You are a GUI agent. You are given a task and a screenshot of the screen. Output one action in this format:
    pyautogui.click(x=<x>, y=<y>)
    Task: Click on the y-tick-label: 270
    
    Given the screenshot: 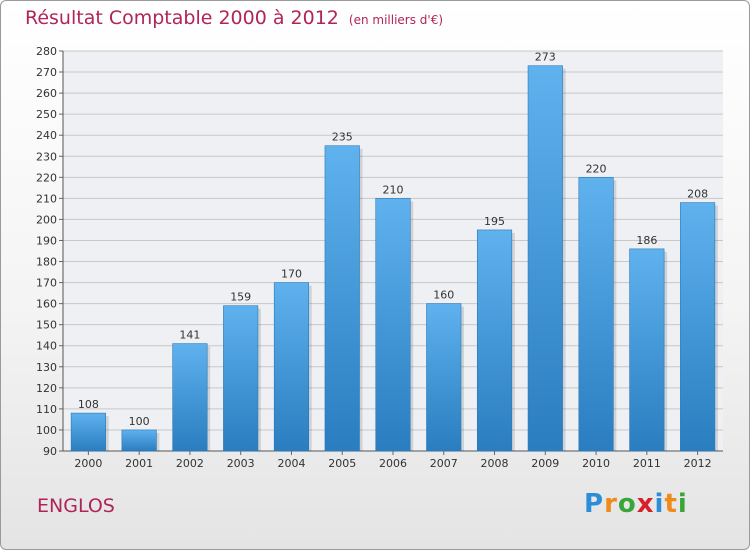 What is the action you would take?
    pyautogui.click(x=46, y=72)
    